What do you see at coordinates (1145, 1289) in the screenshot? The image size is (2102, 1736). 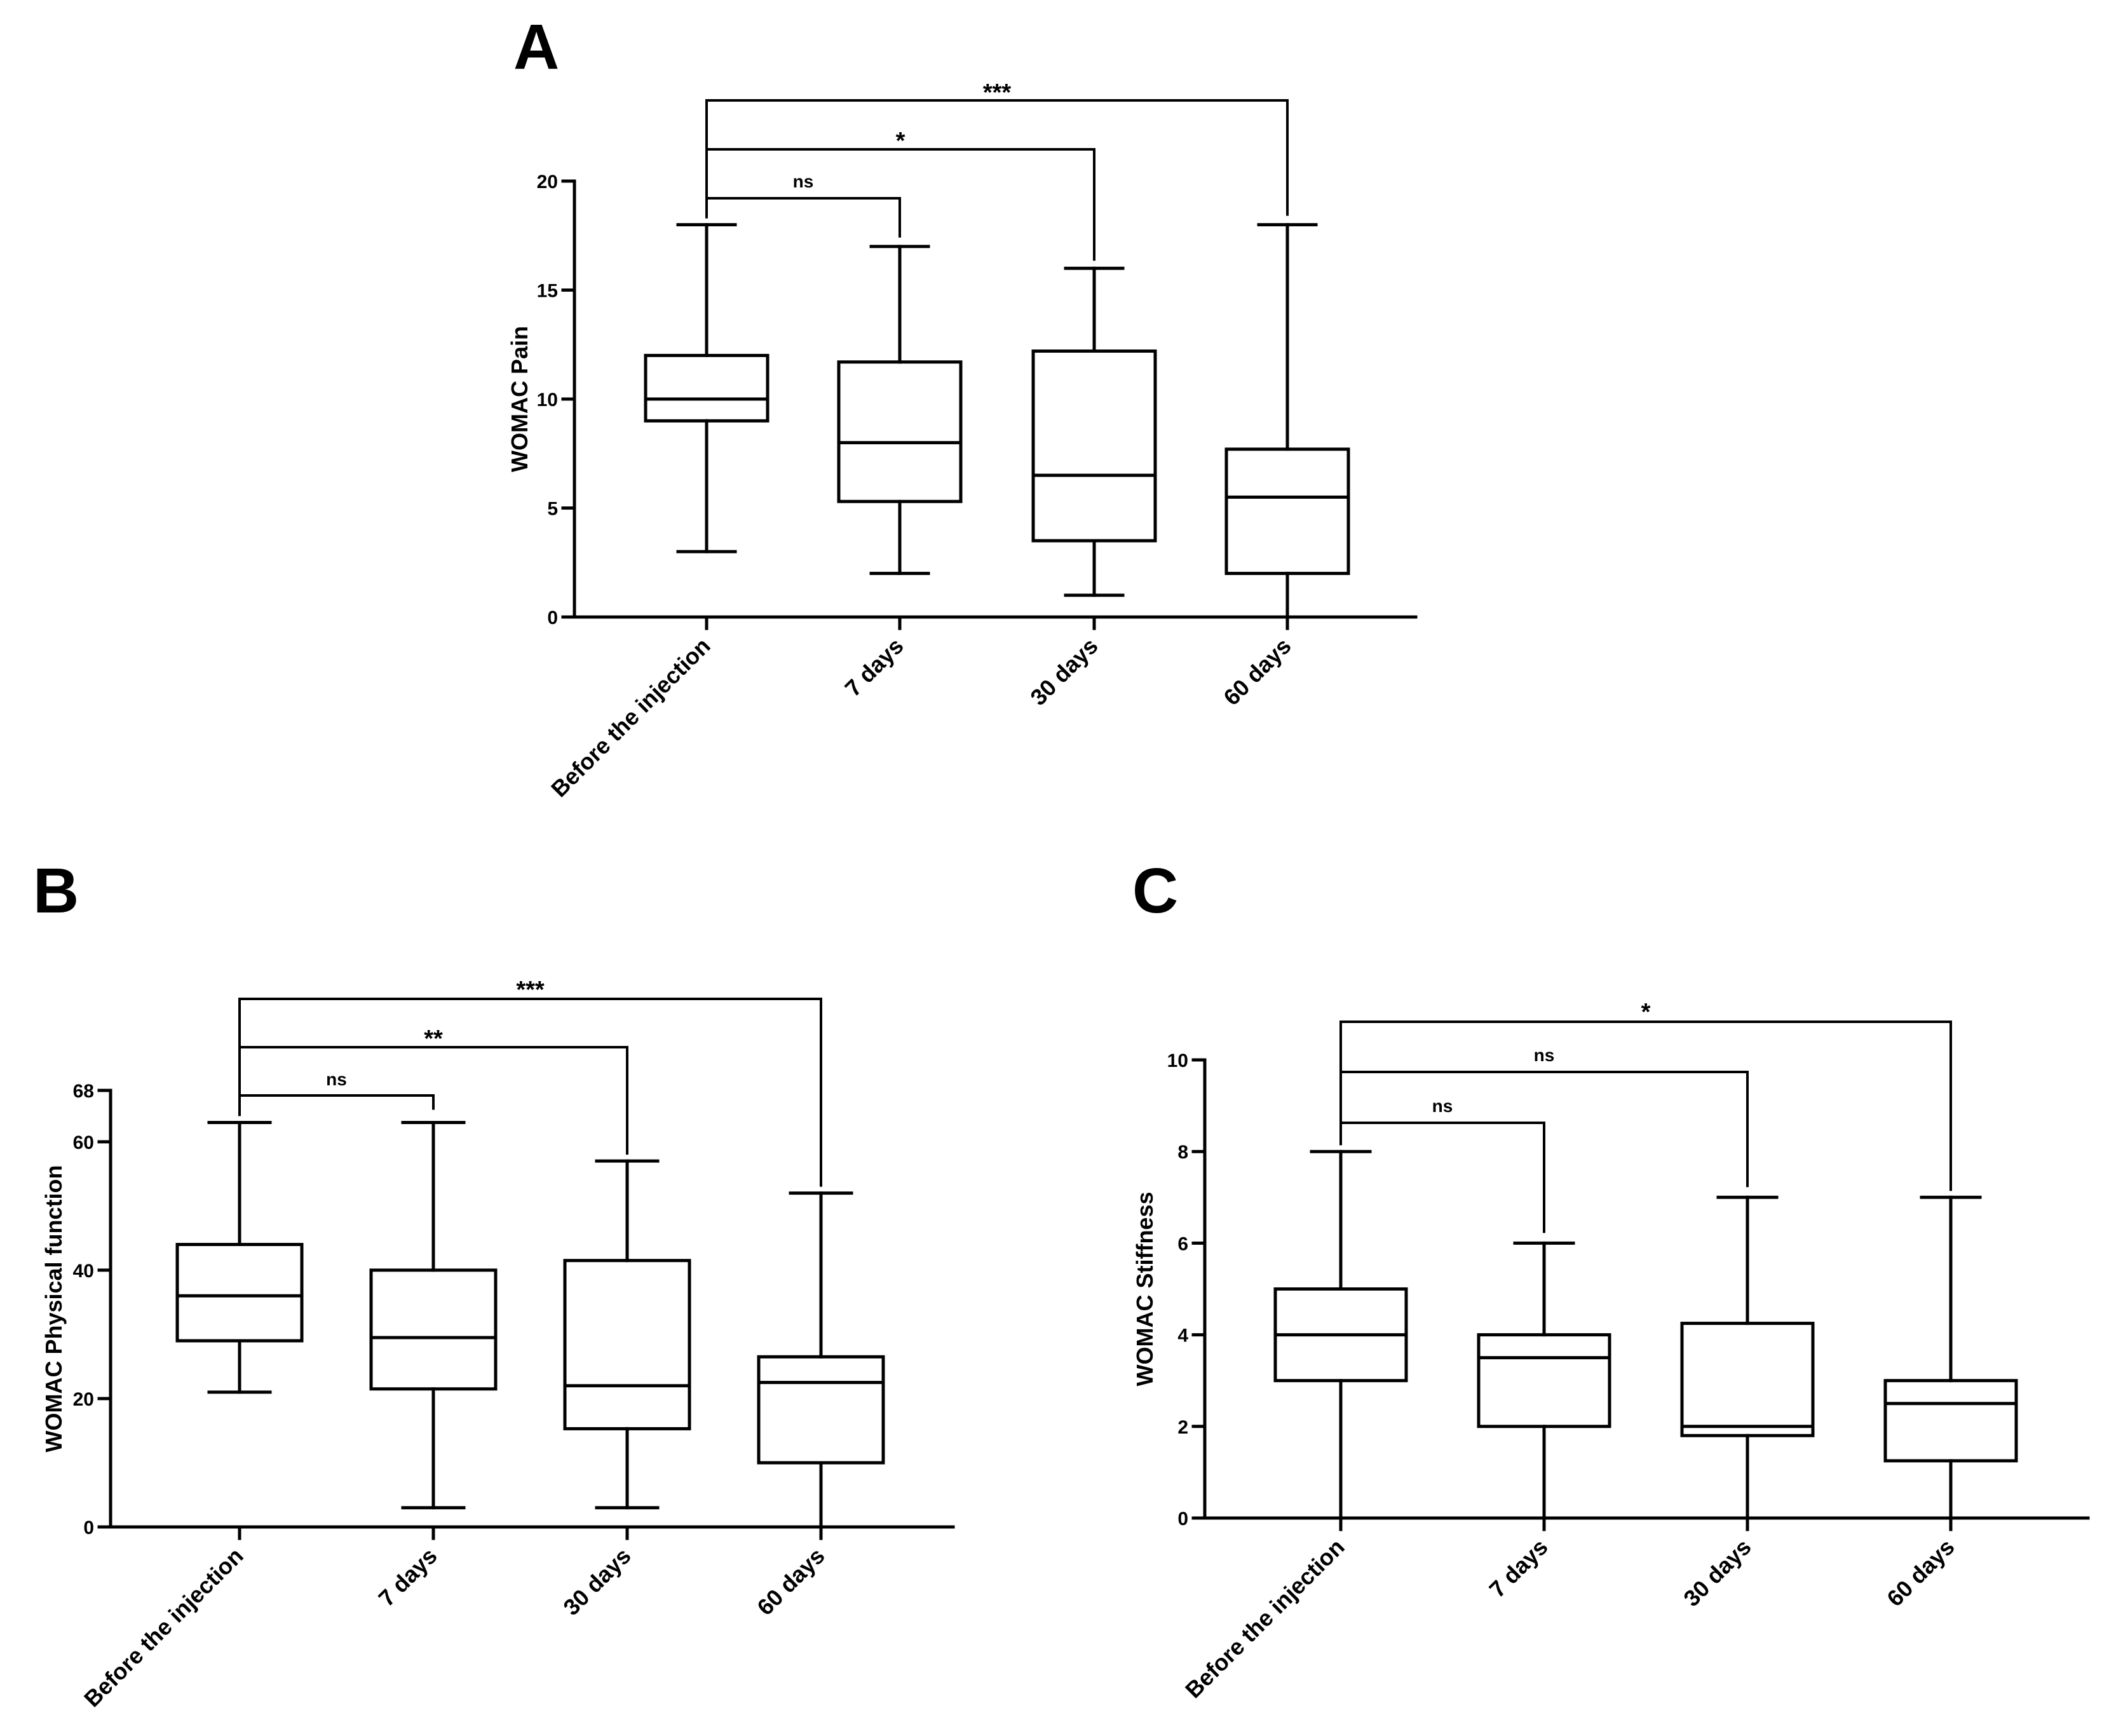 I see `y-axis-title: WOMAC Stiffness` at bounding box center [1145, 1289].